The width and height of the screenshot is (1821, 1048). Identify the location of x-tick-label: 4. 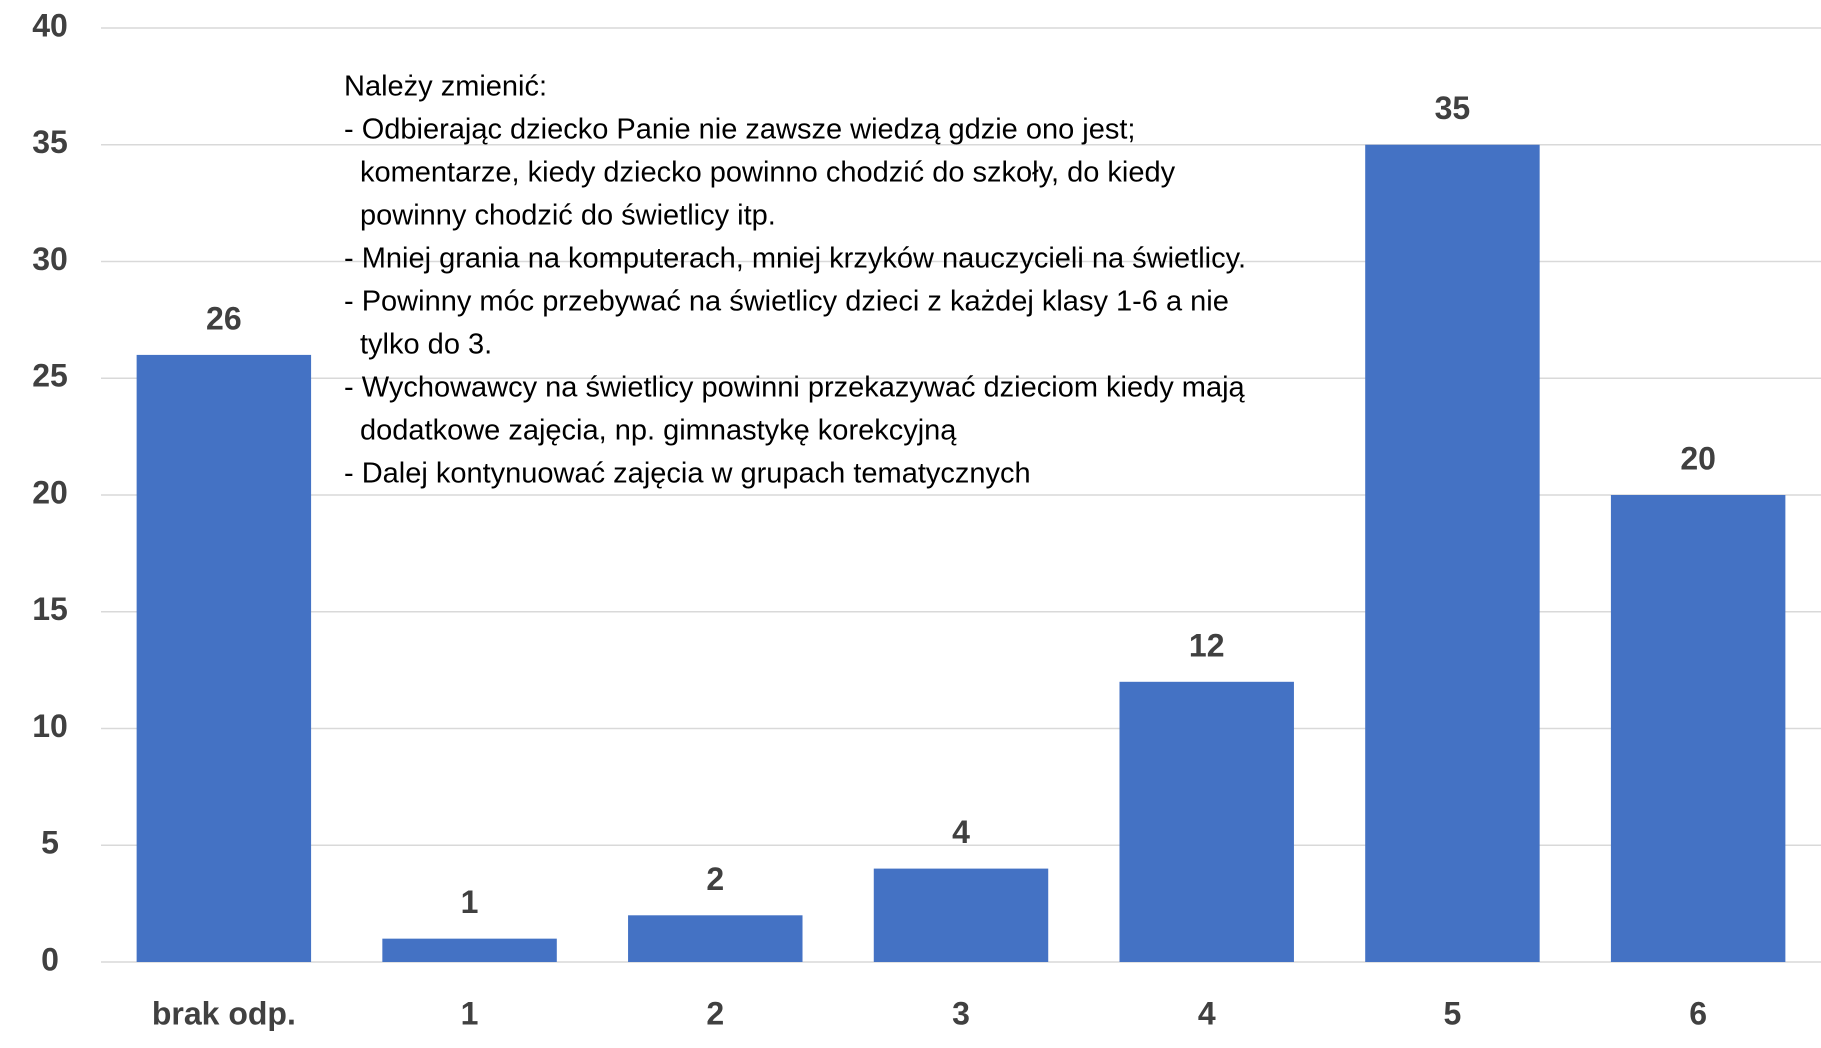
(1207, 1013).